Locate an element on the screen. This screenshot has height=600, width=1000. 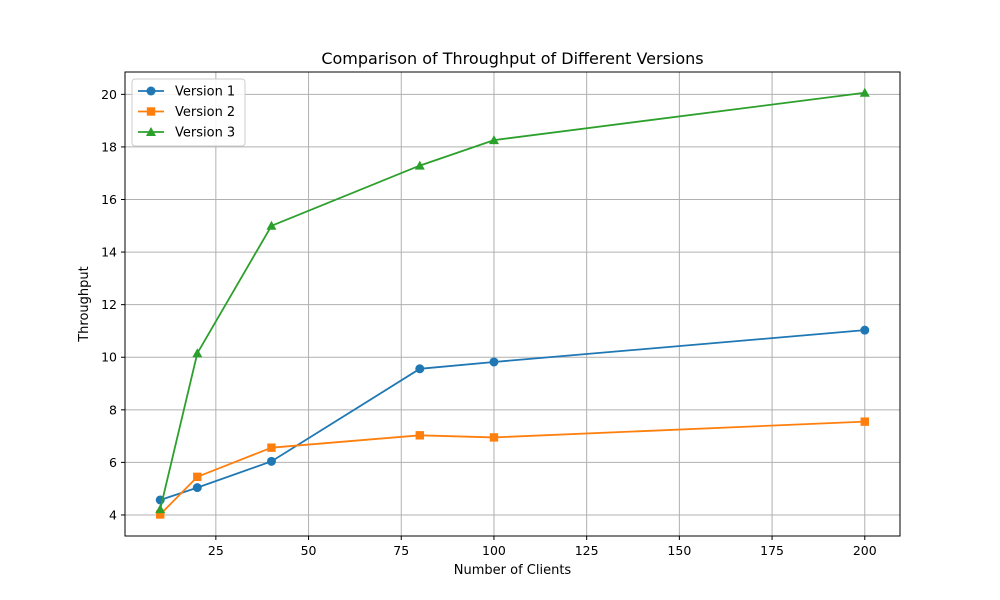
x-axis-label: Number of Clients is located at coordinates (513, 570).